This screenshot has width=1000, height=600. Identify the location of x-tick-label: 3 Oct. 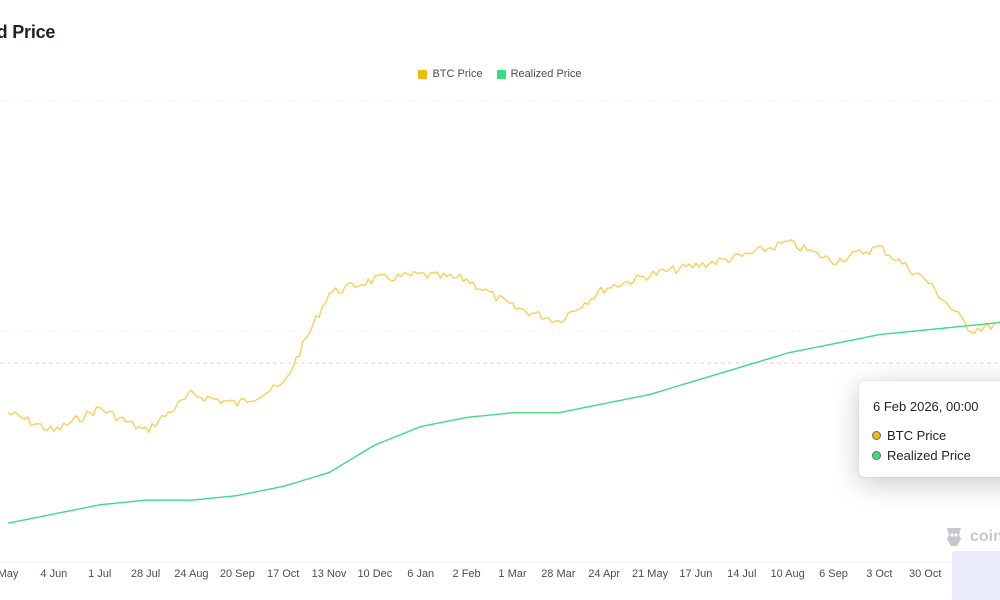
(879, 574).